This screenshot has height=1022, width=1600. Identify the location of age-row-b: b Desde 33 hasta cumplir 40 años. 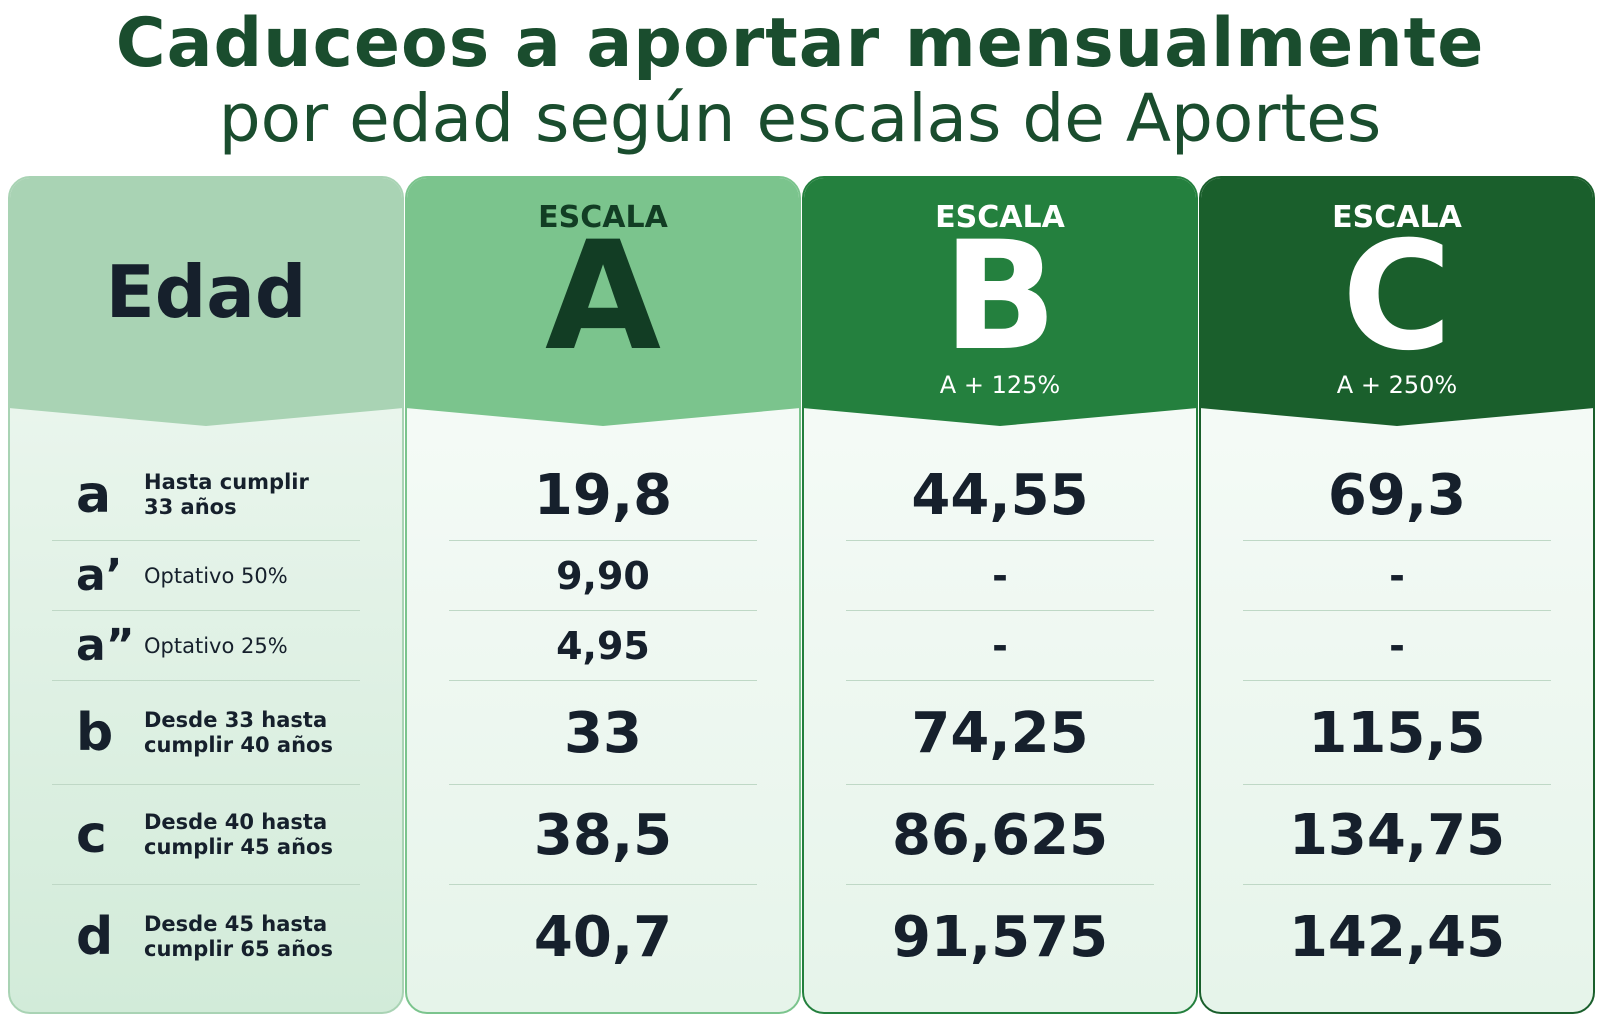
(206, 732).